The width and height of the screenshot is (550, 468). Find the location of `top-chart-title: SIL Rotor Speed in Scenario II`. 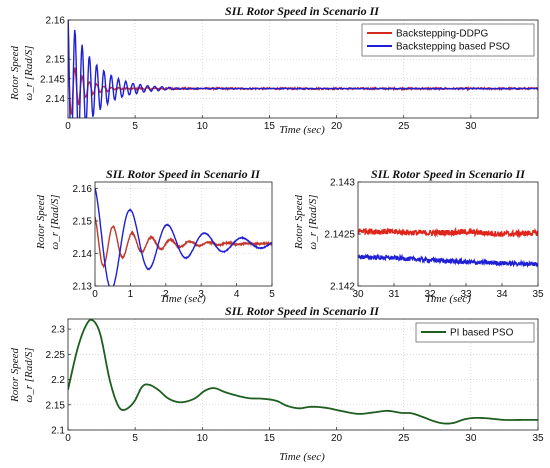

top-chart-title: SIL Rotor Speed in Scenario II is located at coordinates (302, 11).